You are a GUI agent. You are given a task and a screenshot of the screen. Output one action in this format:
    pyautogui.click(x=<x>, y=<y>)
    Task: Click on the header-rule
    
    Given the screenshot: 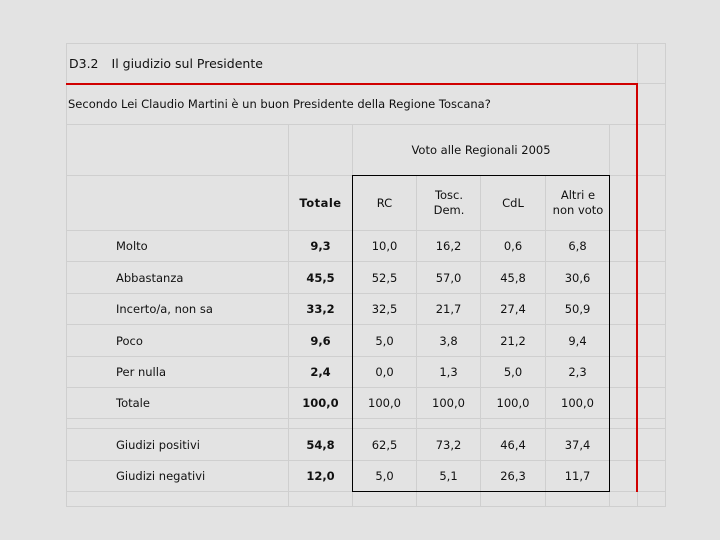 What is the action you would take?
    pyautogui.click(x=352, y=84)
    